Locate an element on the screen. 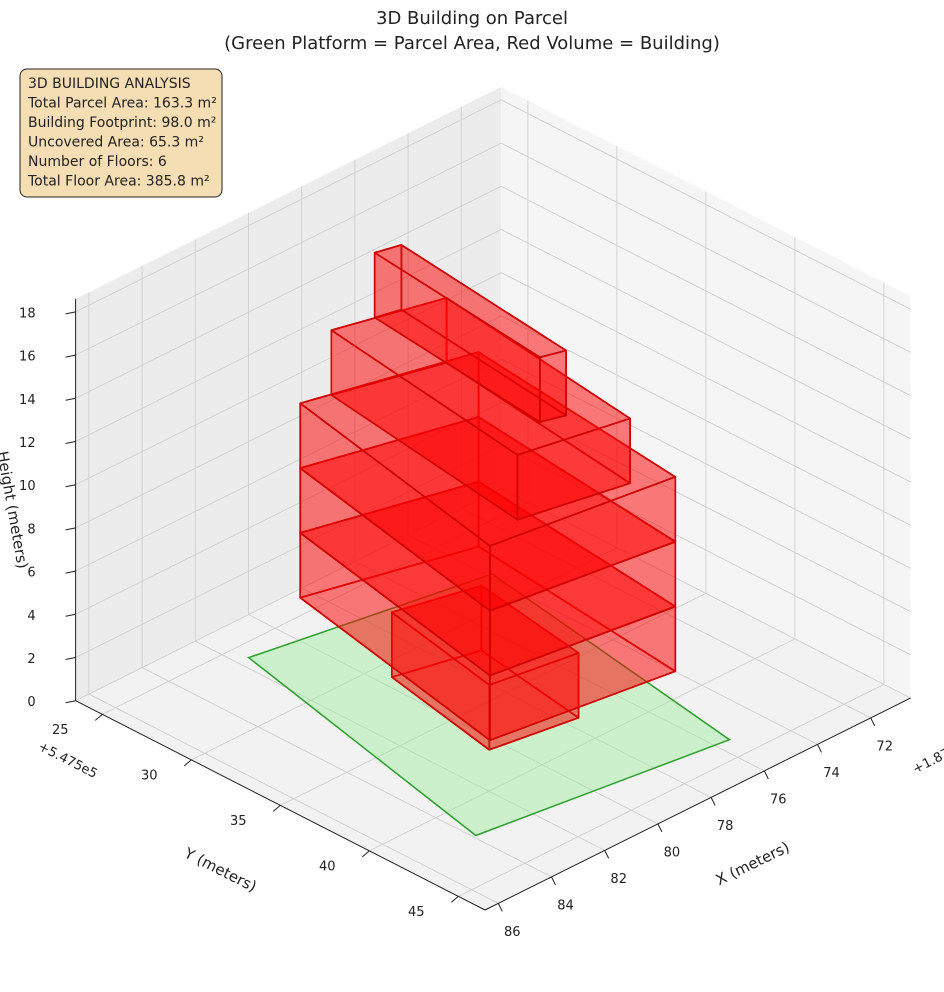  x-tick-label: 82 is located at coordinates (618, 879).